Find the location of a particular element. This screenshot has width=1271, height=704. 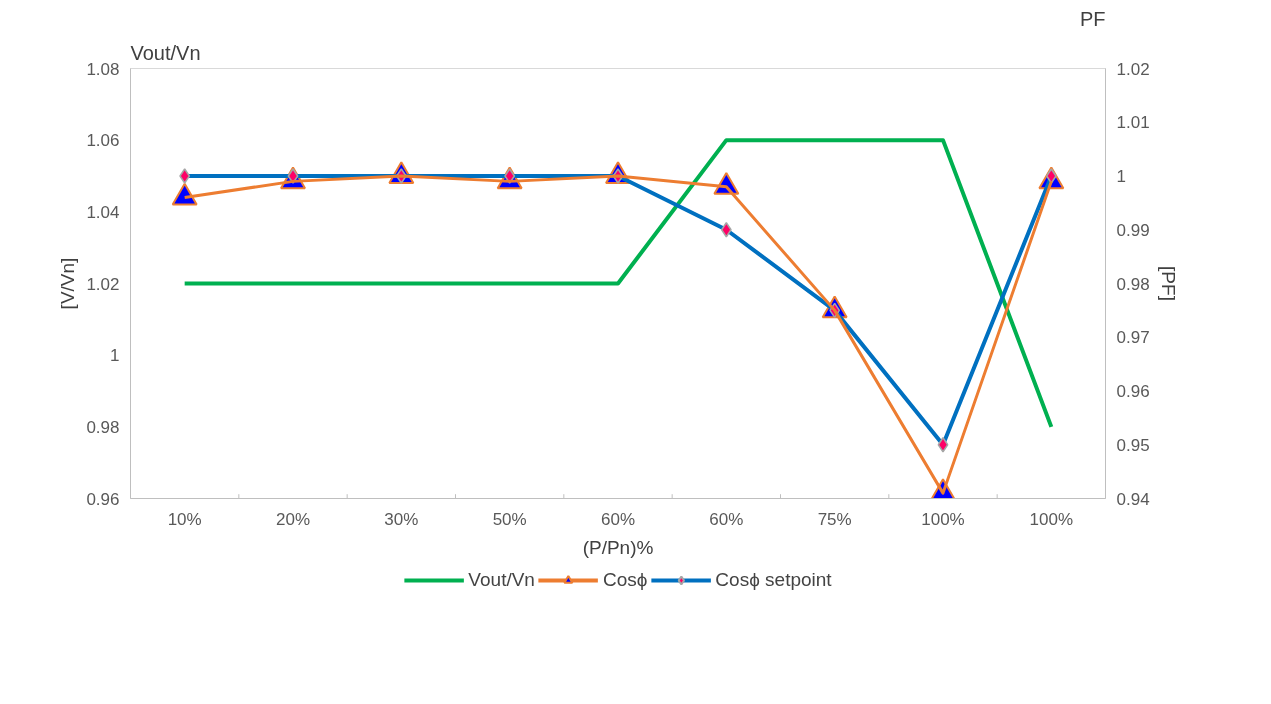

y2-tick-label: 1.01 is located at coordinates (1133, 123).